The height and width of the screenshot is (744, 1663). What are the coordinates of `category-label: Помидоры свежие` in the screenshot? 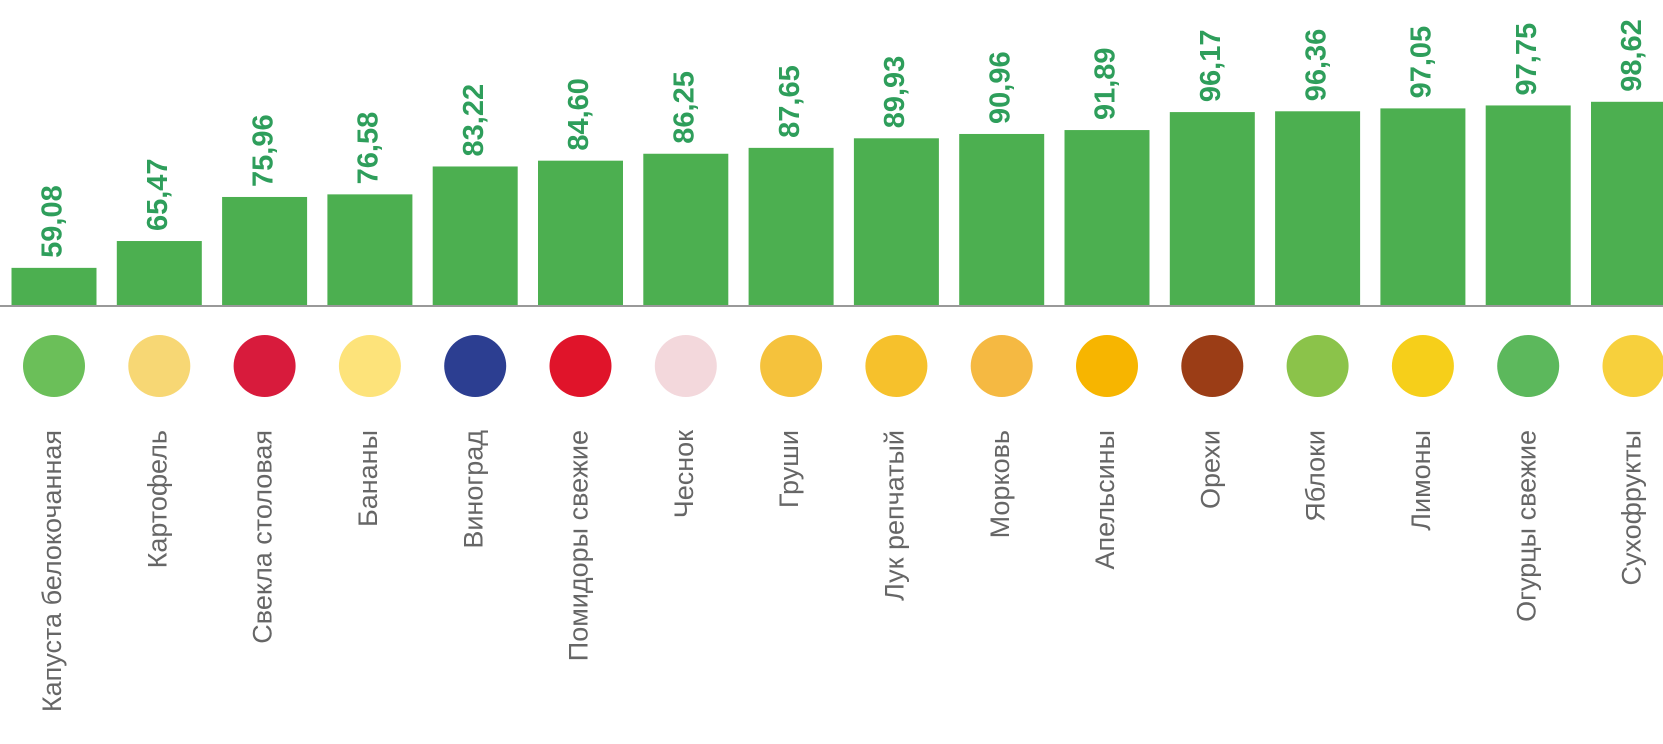 It's located at (579, 545).